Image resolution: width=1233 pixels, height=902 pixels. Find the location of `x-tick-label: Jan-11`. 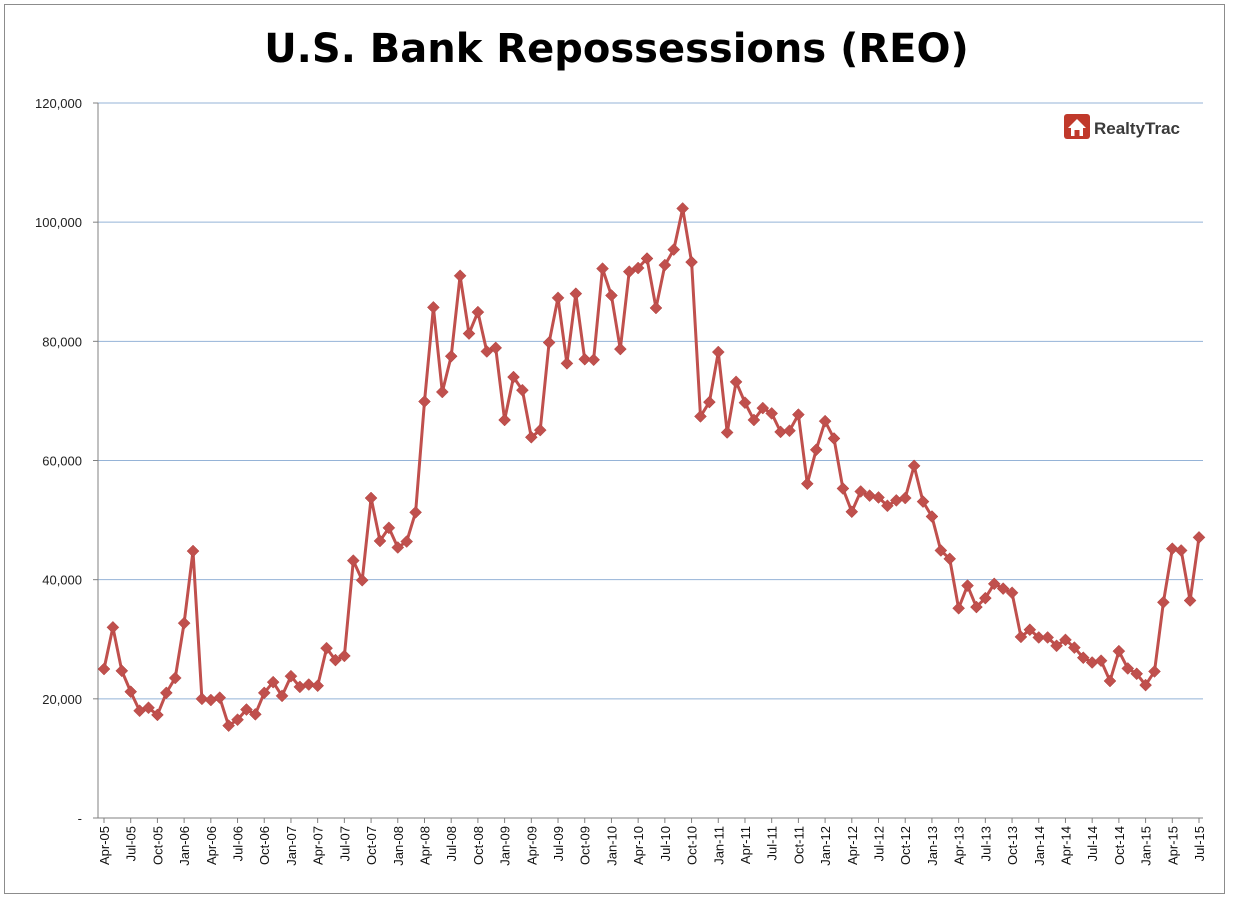

x-tick-label: Jan-11 is located at coordinates (718, 845).